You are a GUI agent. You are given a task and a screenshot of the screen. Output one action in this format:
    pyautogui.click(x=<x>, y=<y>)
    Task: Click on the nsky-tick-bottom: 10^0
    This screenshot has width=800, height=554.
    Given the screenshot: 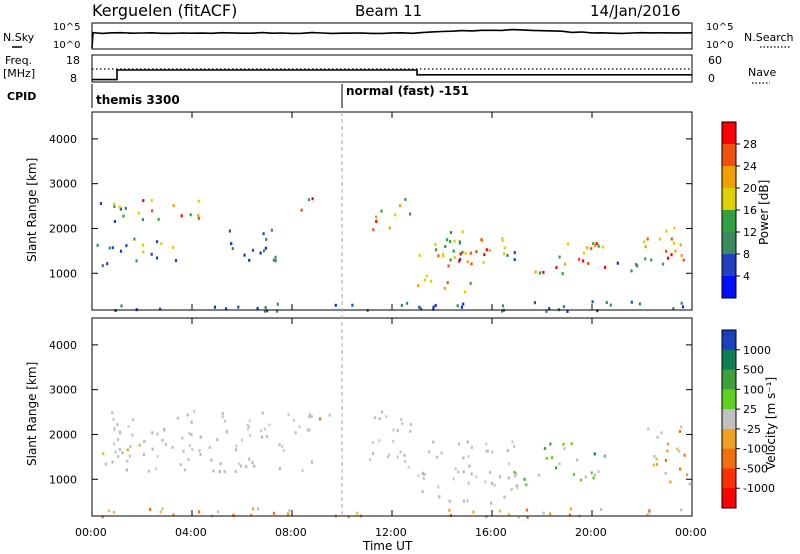 What is the action you would take?
    pyautogui.click(x=66, y=45)
    